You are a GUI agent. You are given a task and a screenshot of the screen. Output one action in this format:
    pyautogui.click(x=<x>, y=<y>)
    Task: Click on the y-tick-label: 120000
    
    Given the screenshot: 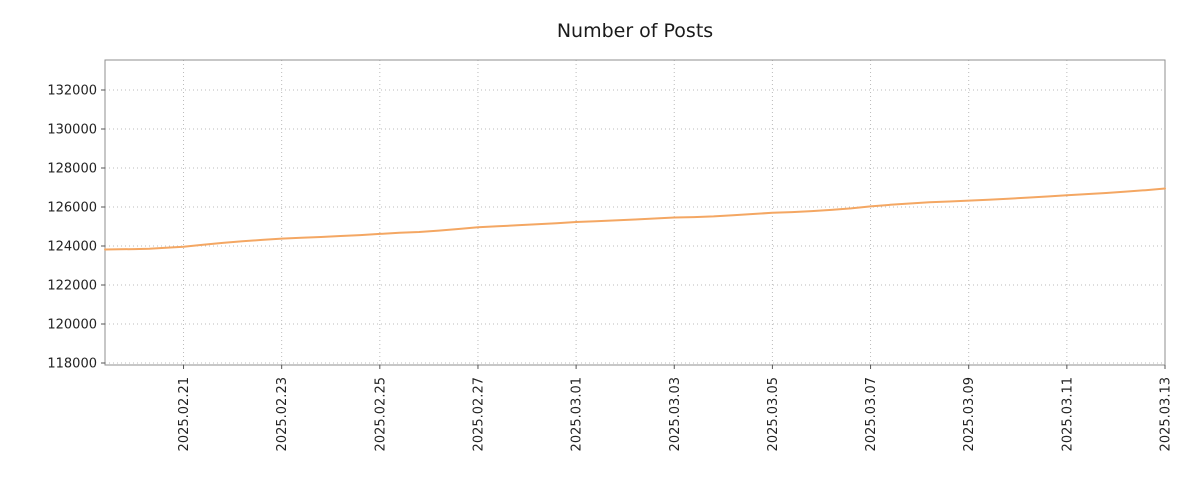 What is the action you would take?
    pyautogui.click(x=72, y=324)
    